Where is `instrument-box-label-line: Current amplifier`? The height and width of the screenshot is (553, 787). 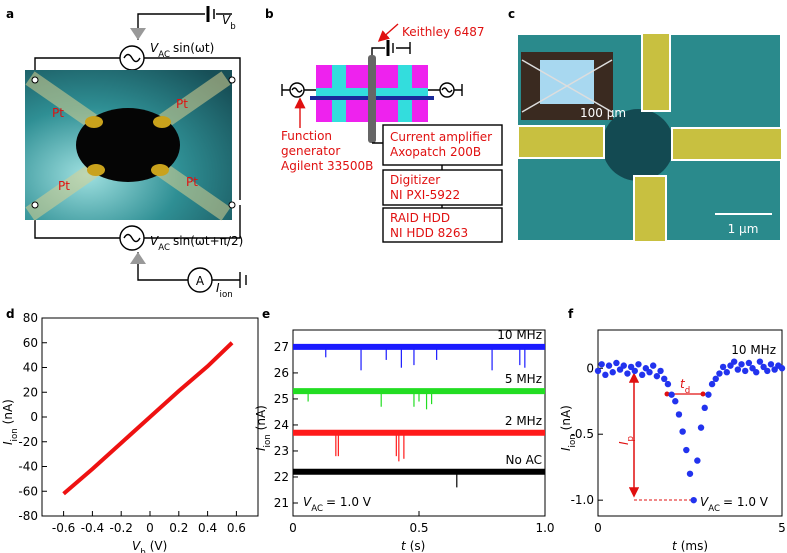 instrument-box-label-line: Current amplifier is located at coordinates (441, 137).